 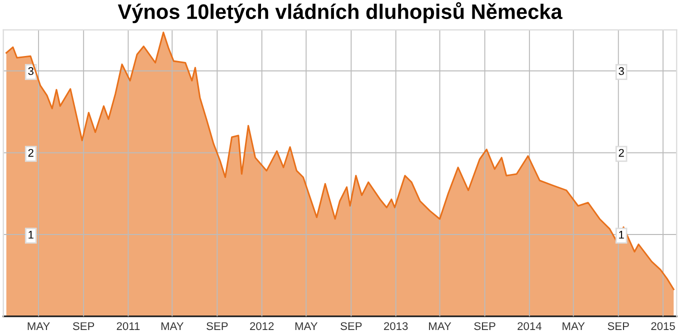 I want to click on x-tick-label: 2014, so click(x=530, y=326).